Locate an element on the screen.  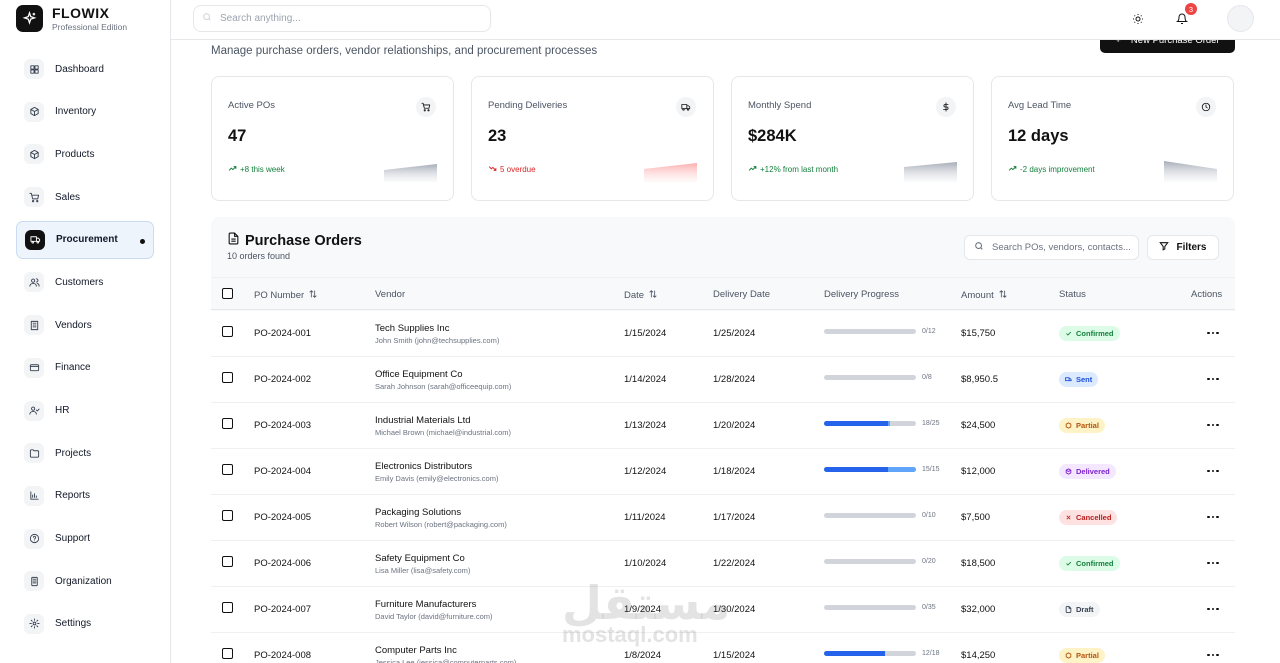
stat-trend-text: +8 this week is located at coordinates (262, 169).